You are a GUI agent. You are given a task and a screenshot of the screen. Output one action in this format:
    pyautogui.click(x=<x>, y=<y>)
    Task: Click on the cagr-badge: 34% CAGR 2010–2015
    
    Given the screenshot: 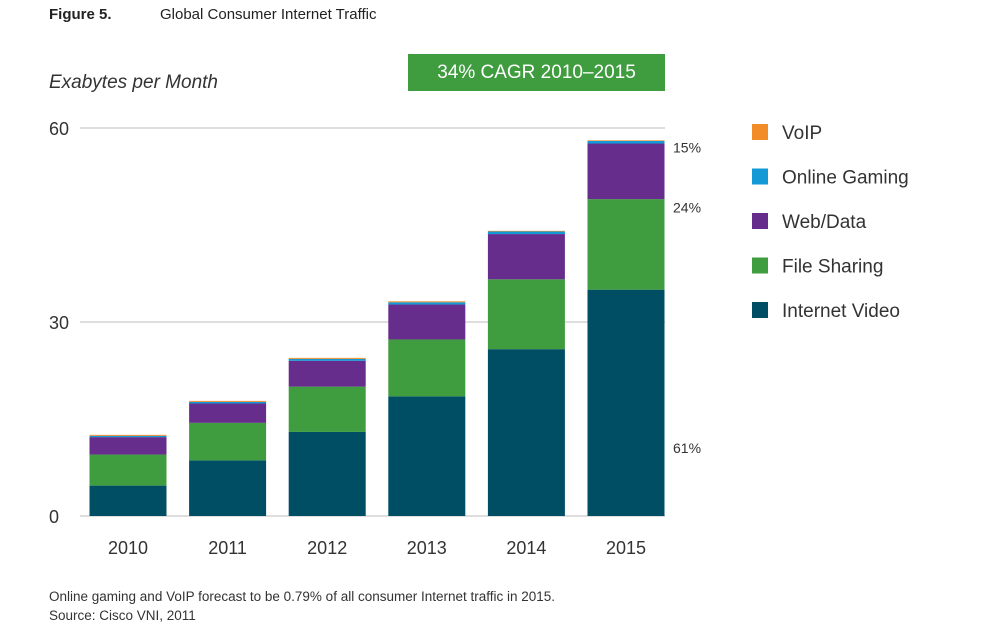 What is the action you would take?
    pyautogui.click(x=536, y=72)
    